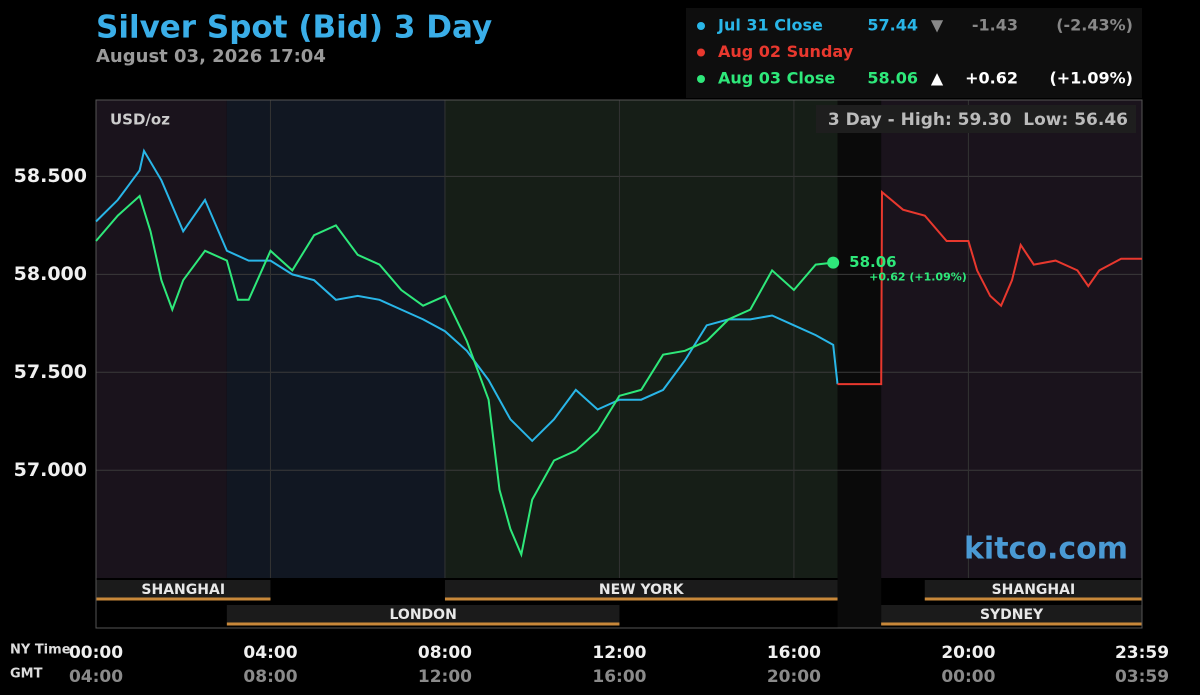 Image resolution: width=1200 pixels, height=695 pixels. What do you see at coordinates (937, 78) in the screenshot?
I see `legend-arrow: ▲` at bounding box center [937, 78].